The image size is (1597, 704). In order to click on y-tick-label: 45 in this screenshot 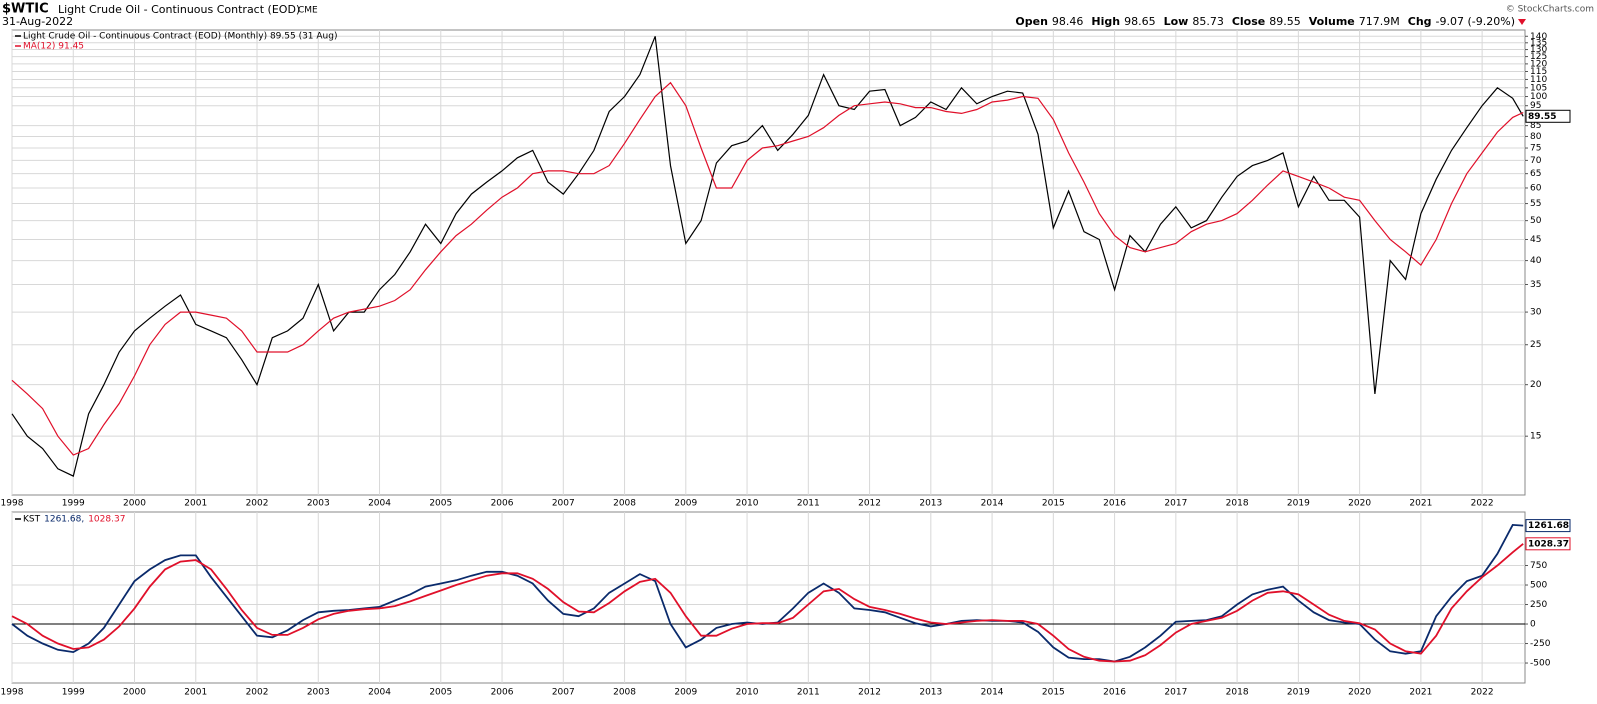, I will do `click(1535, 240)`.